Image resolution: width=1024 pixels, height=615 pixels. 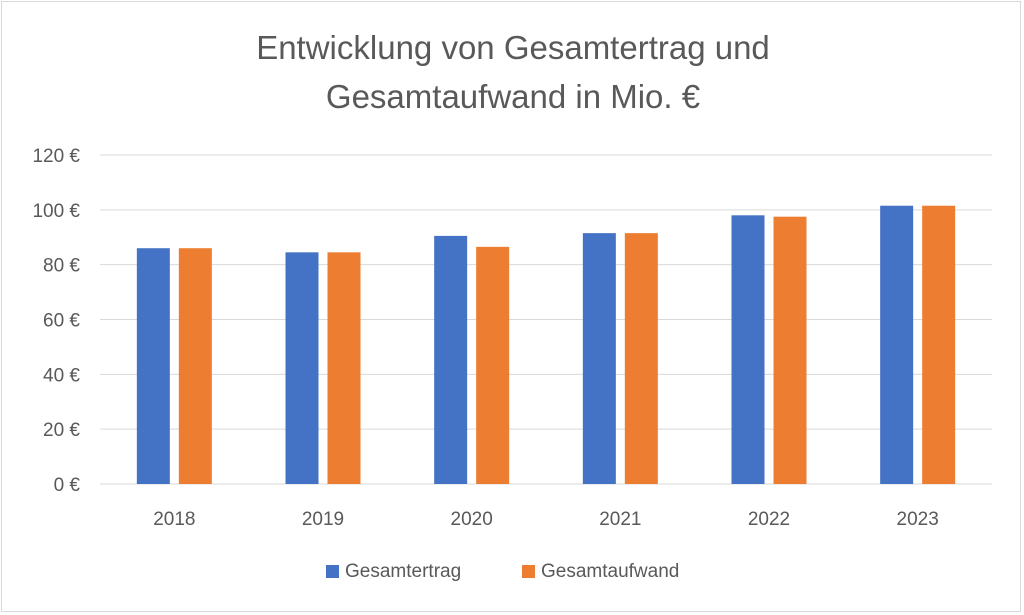 What do you see at coordinates (195, 366) in the screenshot?
I see `bar-gesamtaufwand-2018` at bounding box center [195, 366].